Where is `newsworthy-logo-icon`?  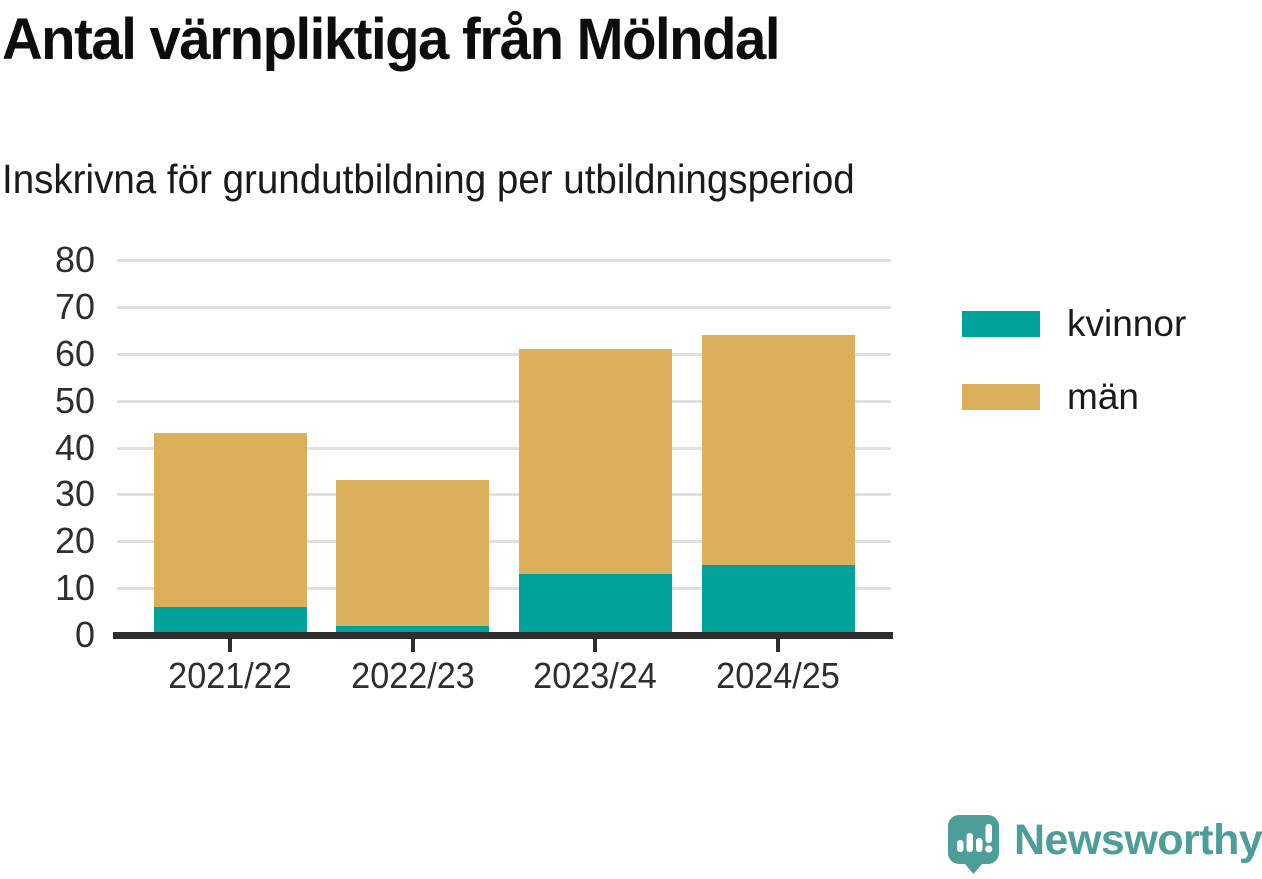 newsworthy-logo-icon is located at coordinates (973, 844).